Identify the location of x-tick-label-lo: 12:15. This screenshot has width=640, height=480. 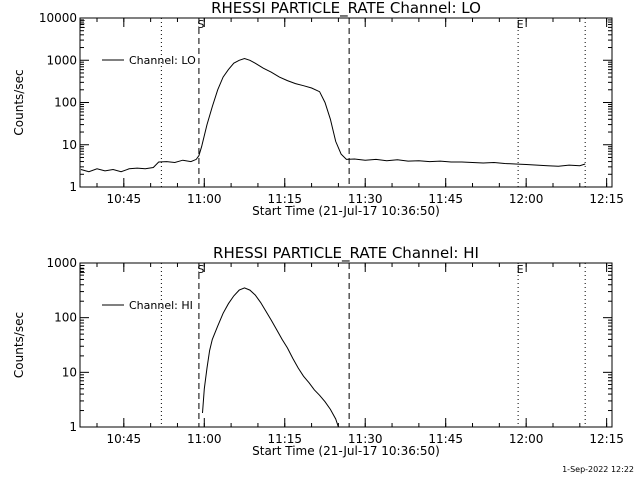
(606, 199).